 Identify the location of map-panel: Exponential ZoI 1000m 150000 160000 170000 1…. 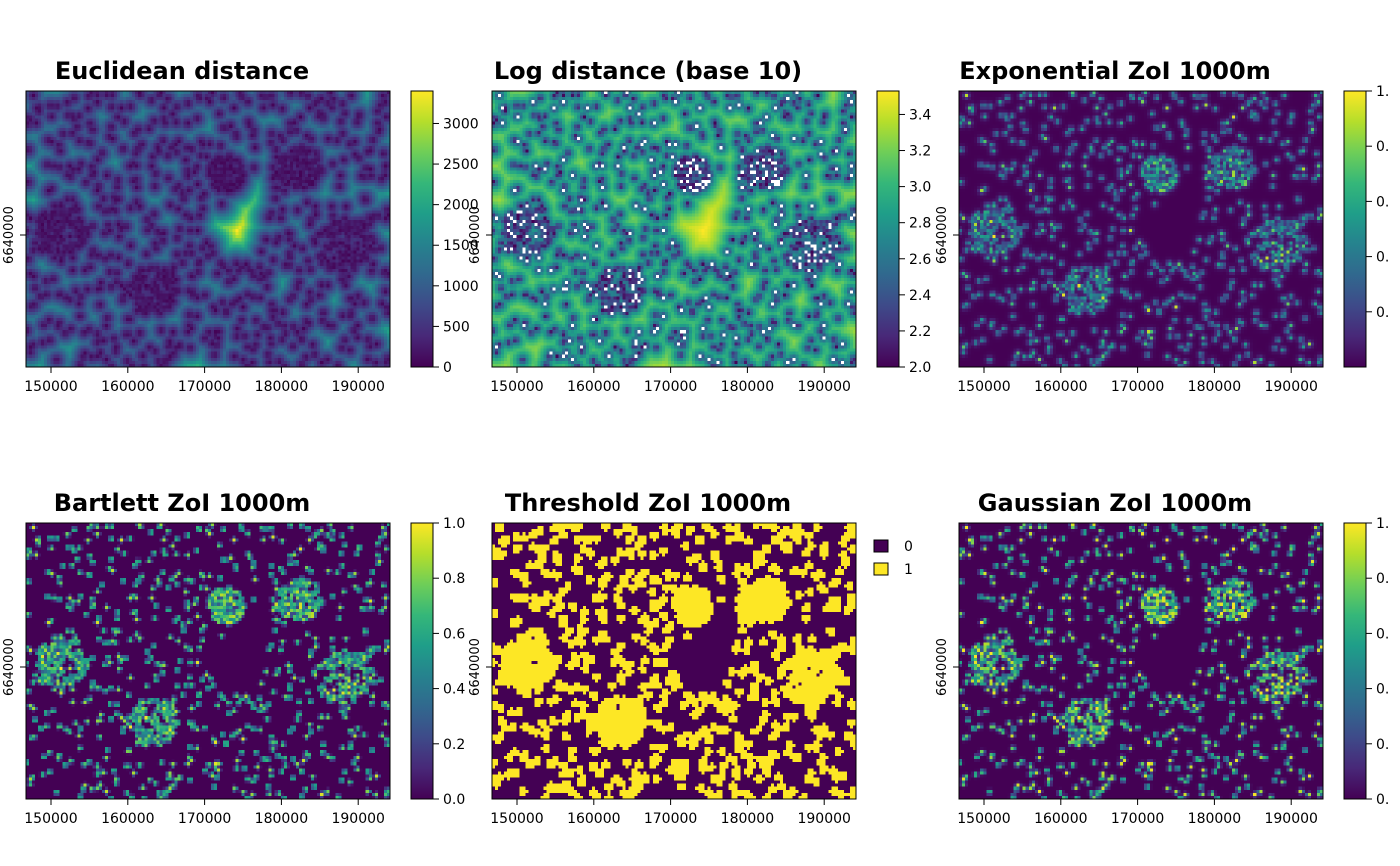
(1162, 226).